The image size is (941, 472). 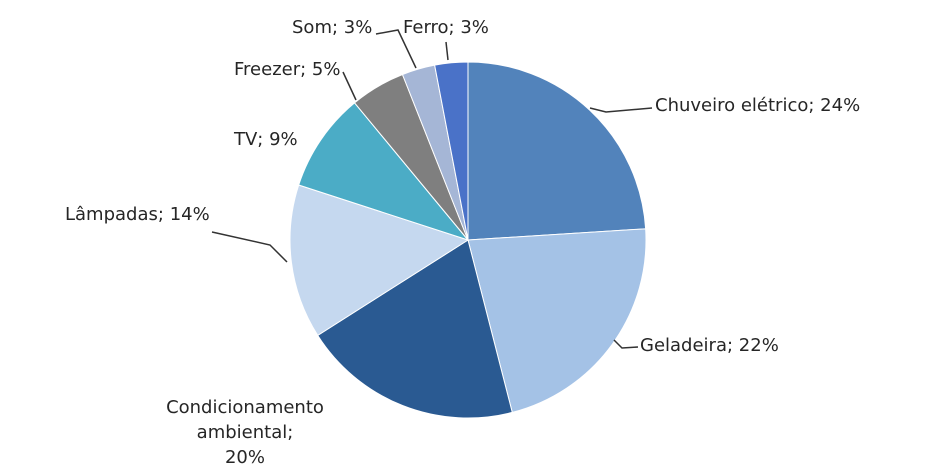 I want to click on value-label: 24%, so click(x=840, y=105).